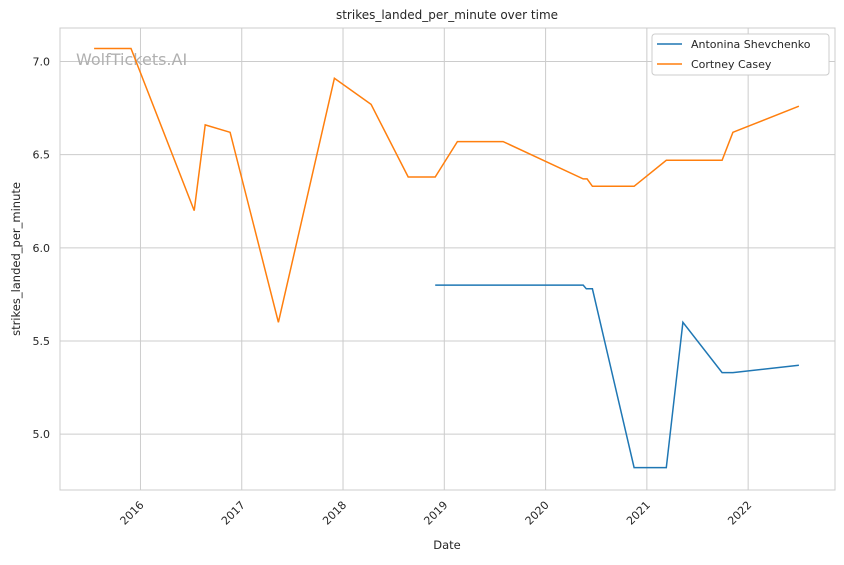  What do you see at coordinates (739, 513) in the screenshot?
I see `x-tick-label: 2022` at bounding box center [739, 513].